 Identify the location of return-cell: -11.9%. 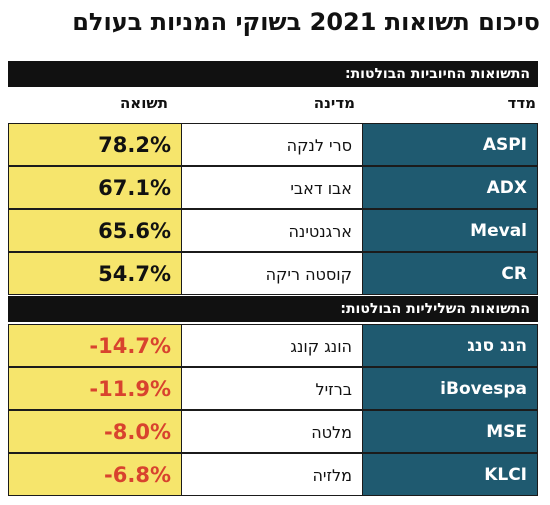
(95, 388).